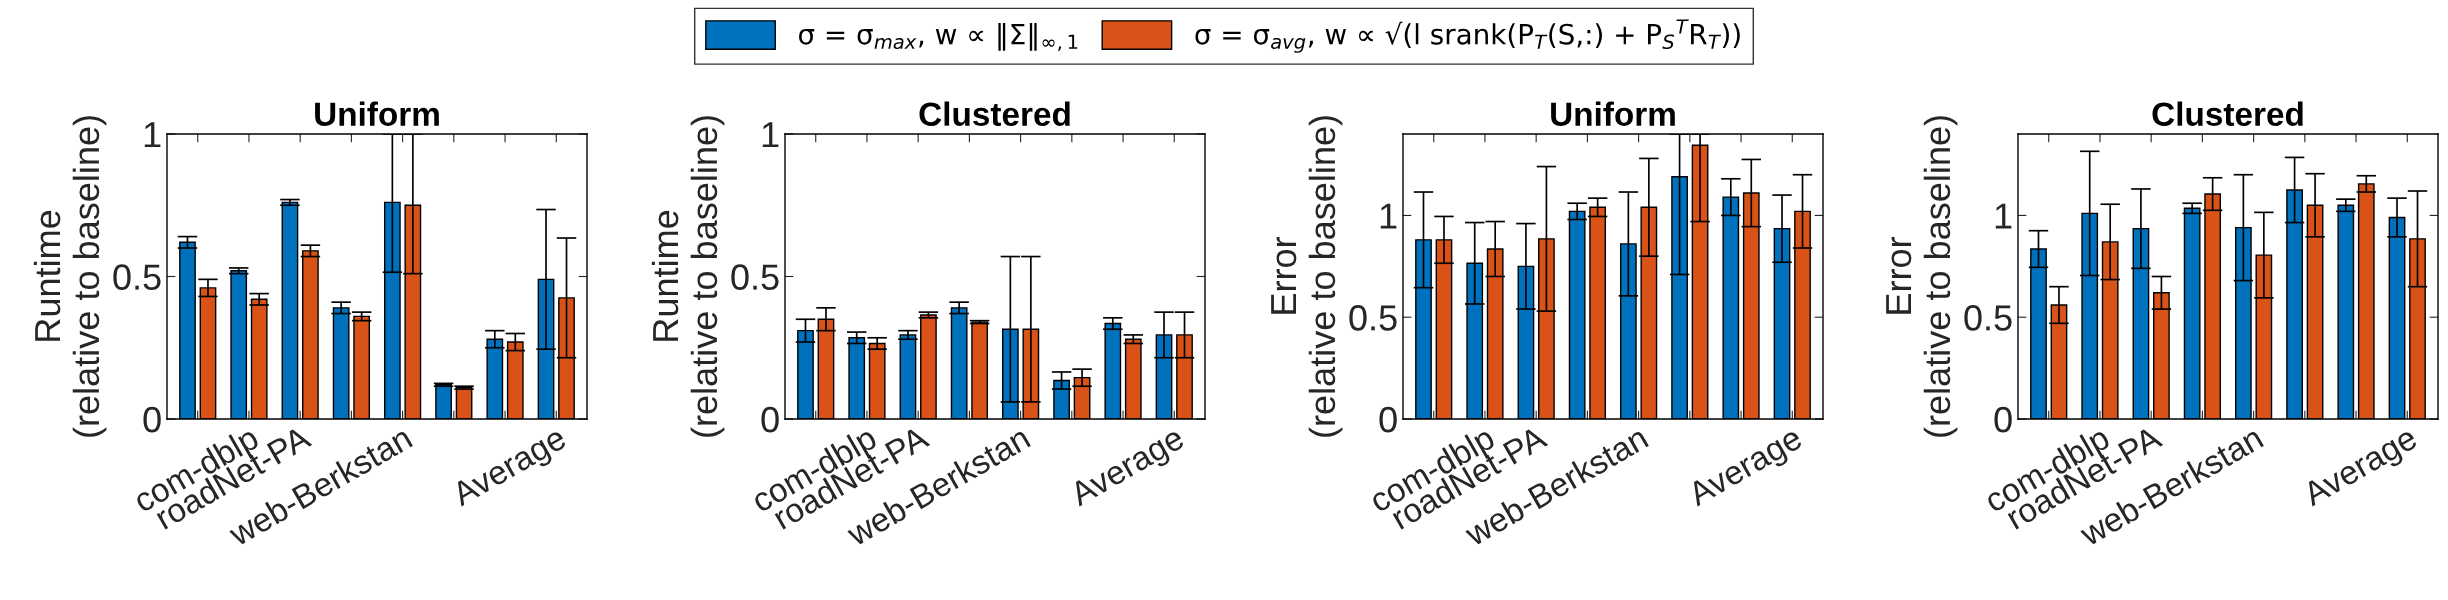  What do you see at coordinates (938, 37) in the screenshot?
I see `legend-label: σ = σ$_{max}$, w ∝ ‖Σ‖$_{∞,1}$` at bounding box center [938, 37].